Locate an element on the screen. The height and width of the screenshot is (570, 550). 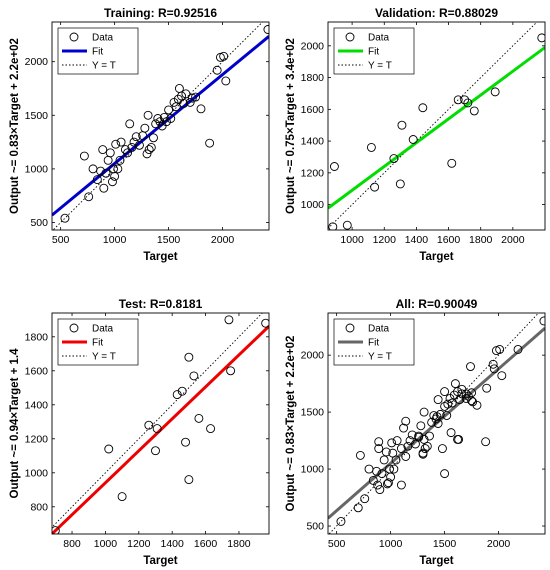
x-tick-label: 1600 is located at coordinates (206, 544).